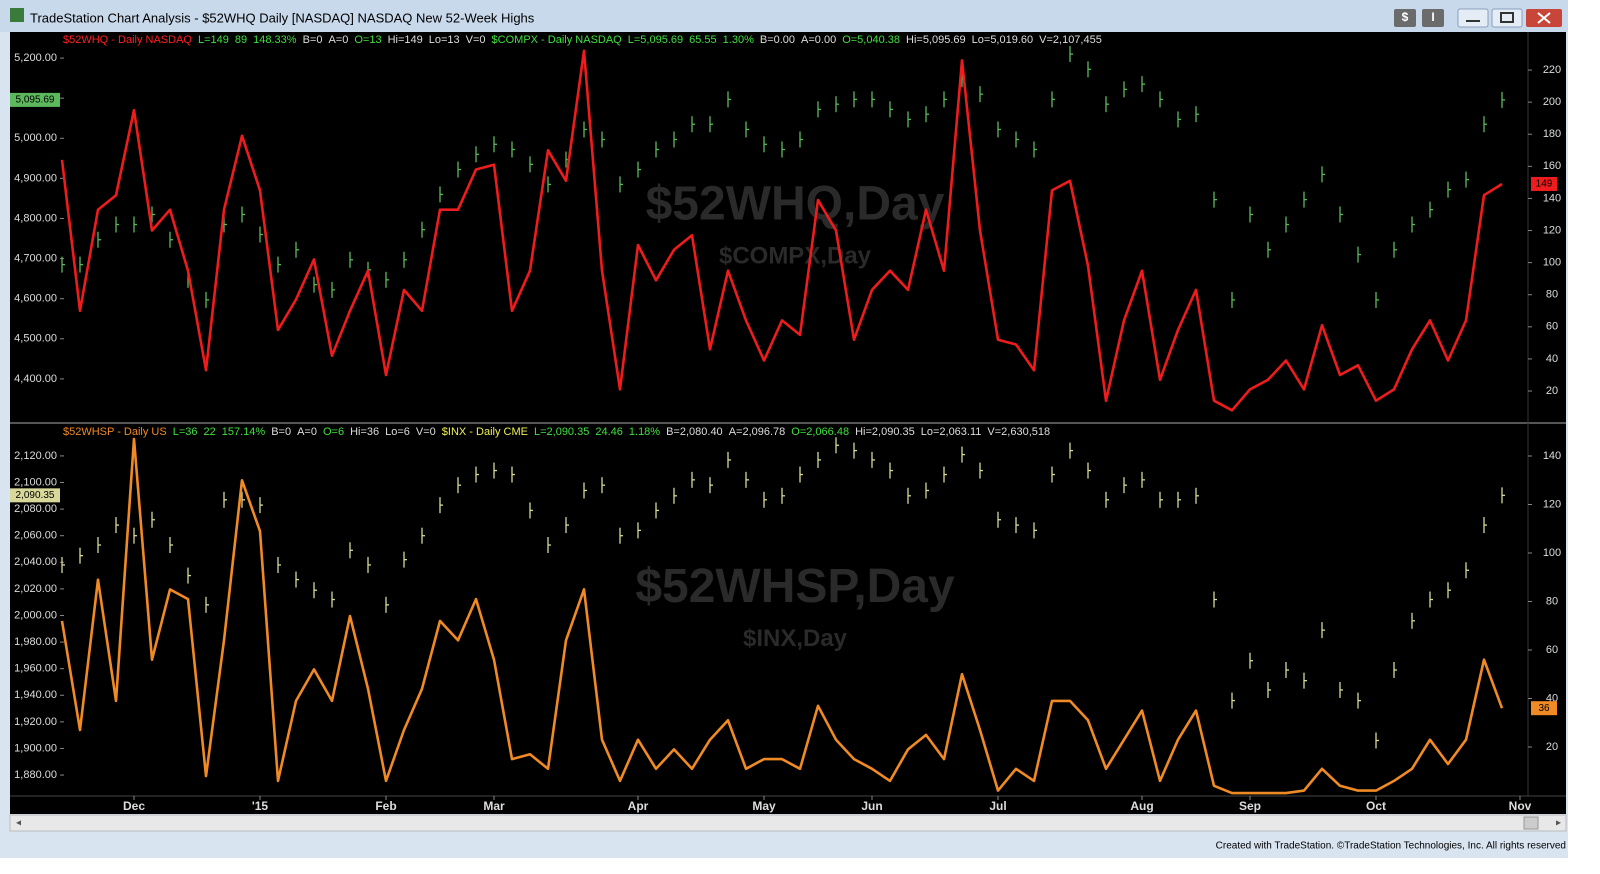 The width and height of the screenshot is (1600, 874). Describe the element at coordinates (1070, 40) in the screenshot. I see `header-item: V=2,107,455` at that location.